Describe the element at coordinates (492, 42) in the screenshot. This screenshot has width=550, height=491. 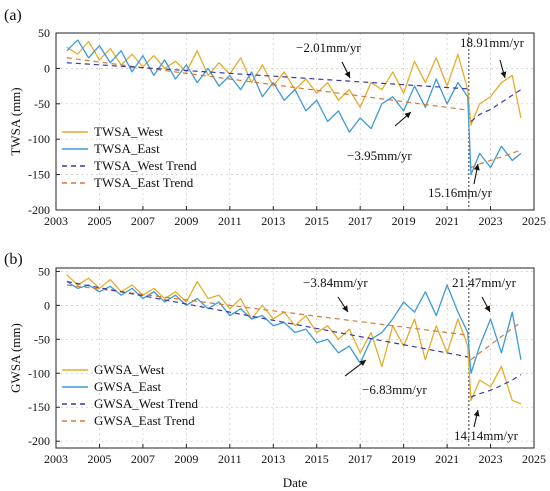
I see `annotation-rate-a-3: 18.91mm/yr` at that location.